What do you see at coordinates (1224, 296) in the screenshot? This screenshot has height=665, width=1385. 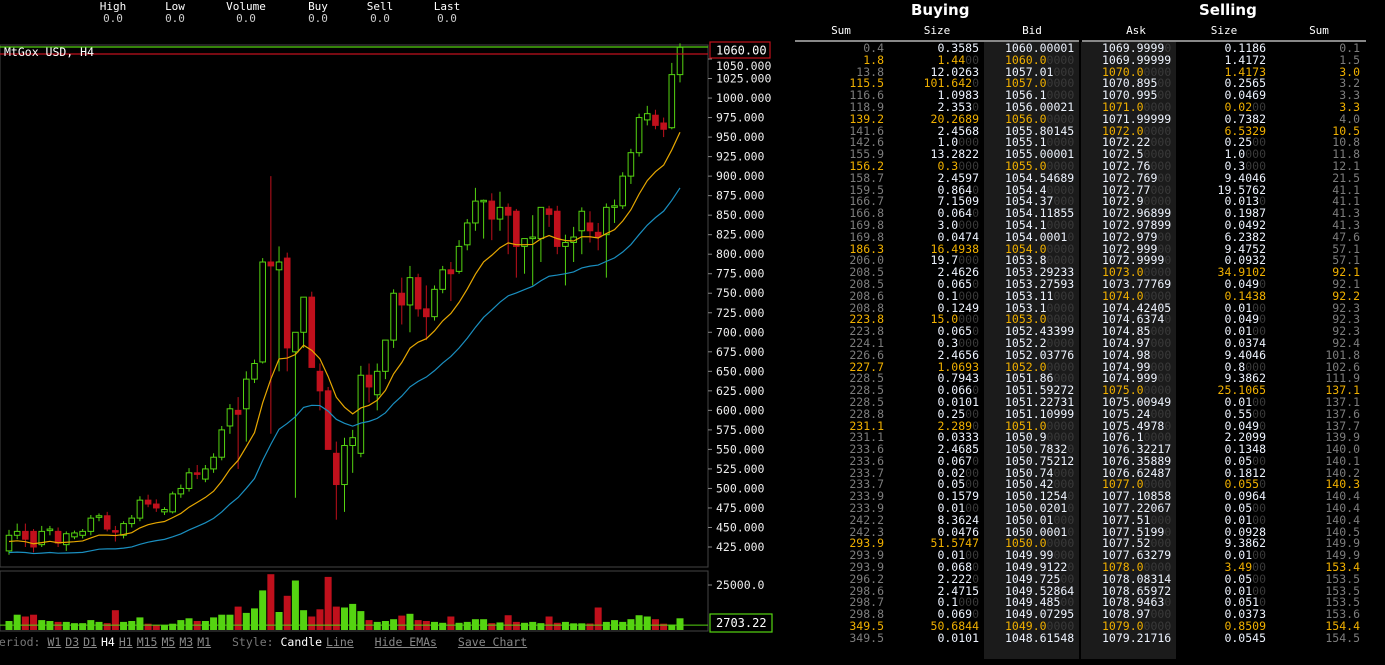 I see `ask-row: 1074.00000 0.1438 92.2` at bounding box center [1224, 296].